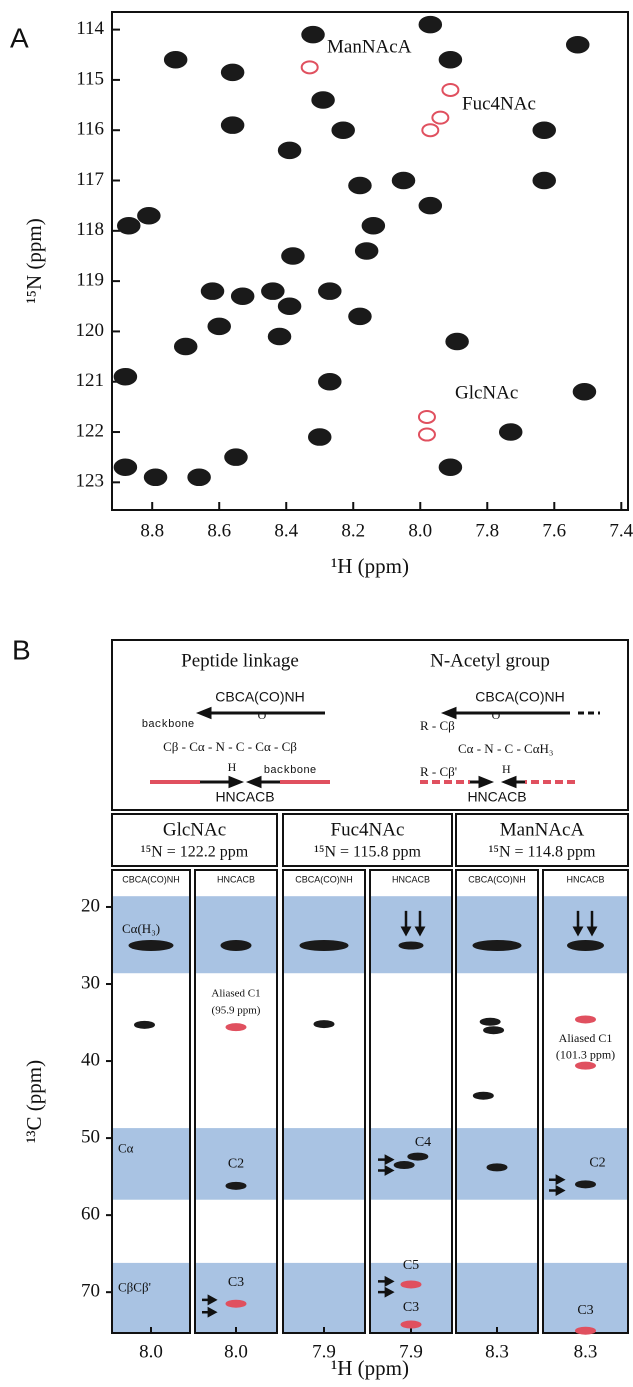 The width and height of the screenshot is (633, 1387). Describe the element at coordinates (90, 28) in the screenshot. I see `y-tick-label: 114` at that location.